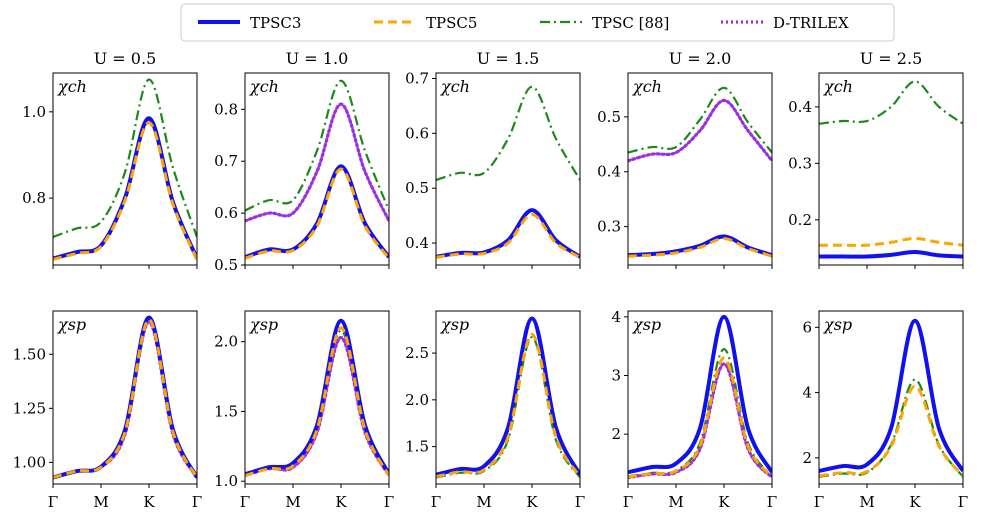  Describe the element at coordinates (317, 58) in the screenshot. I see `column-title: U = 1.0` at that location.